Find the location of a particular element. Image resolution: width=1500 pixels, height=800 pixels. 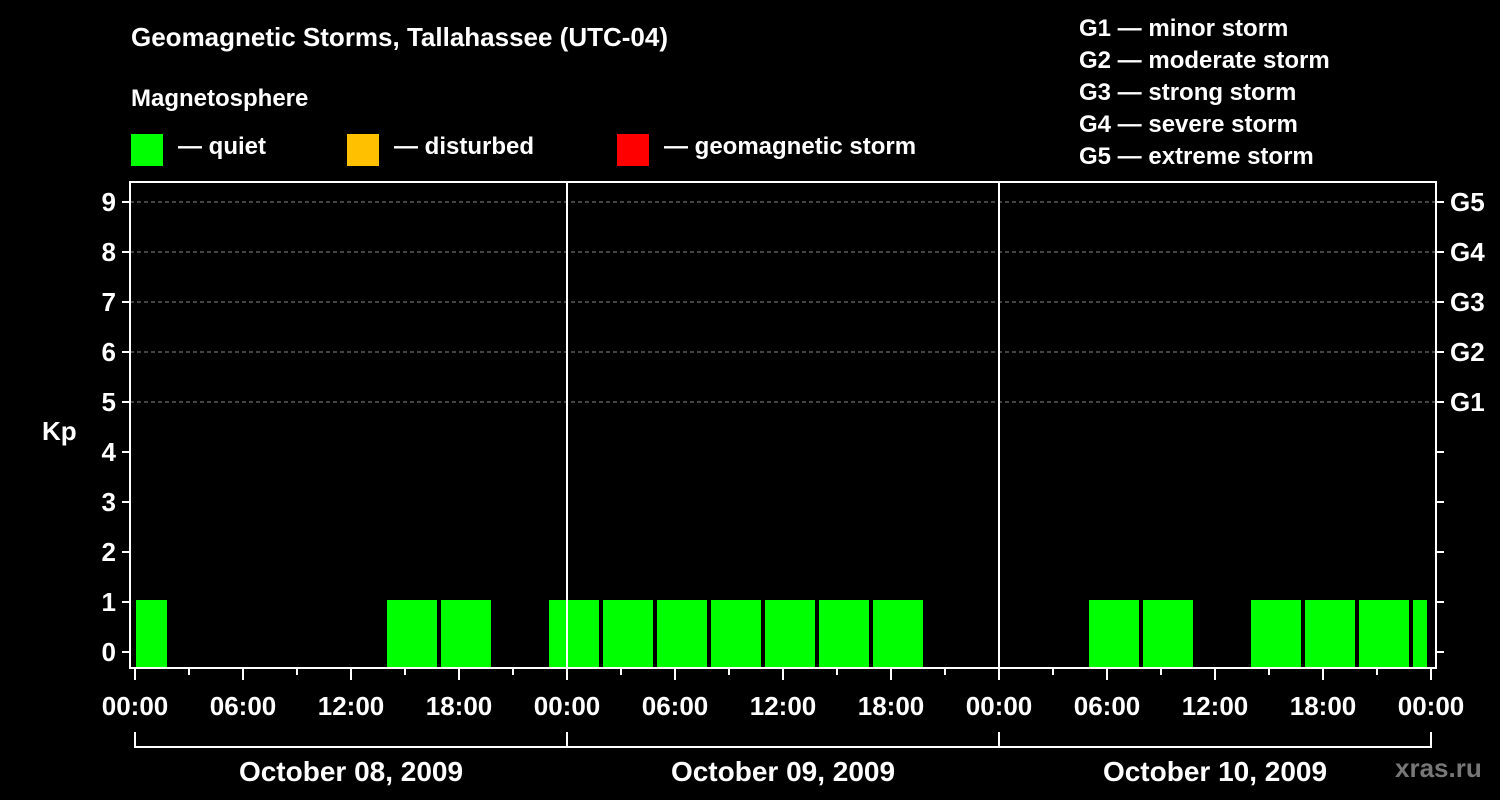

y-axis-label: Kp is located at coordinates (59, 431).